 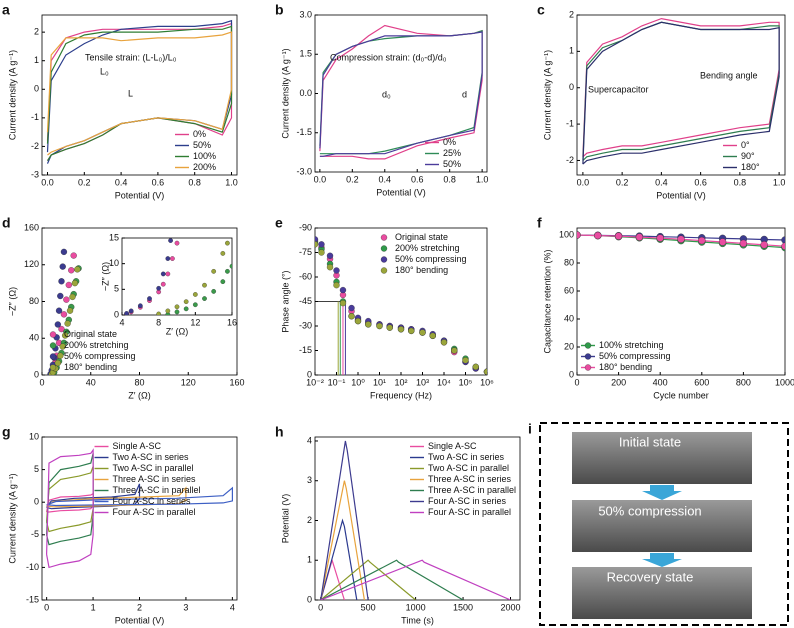 What do you see at coordinates (121, 322) in the screenshot?
I see `x-tick-label: 4` at bounding box center [121, 322].